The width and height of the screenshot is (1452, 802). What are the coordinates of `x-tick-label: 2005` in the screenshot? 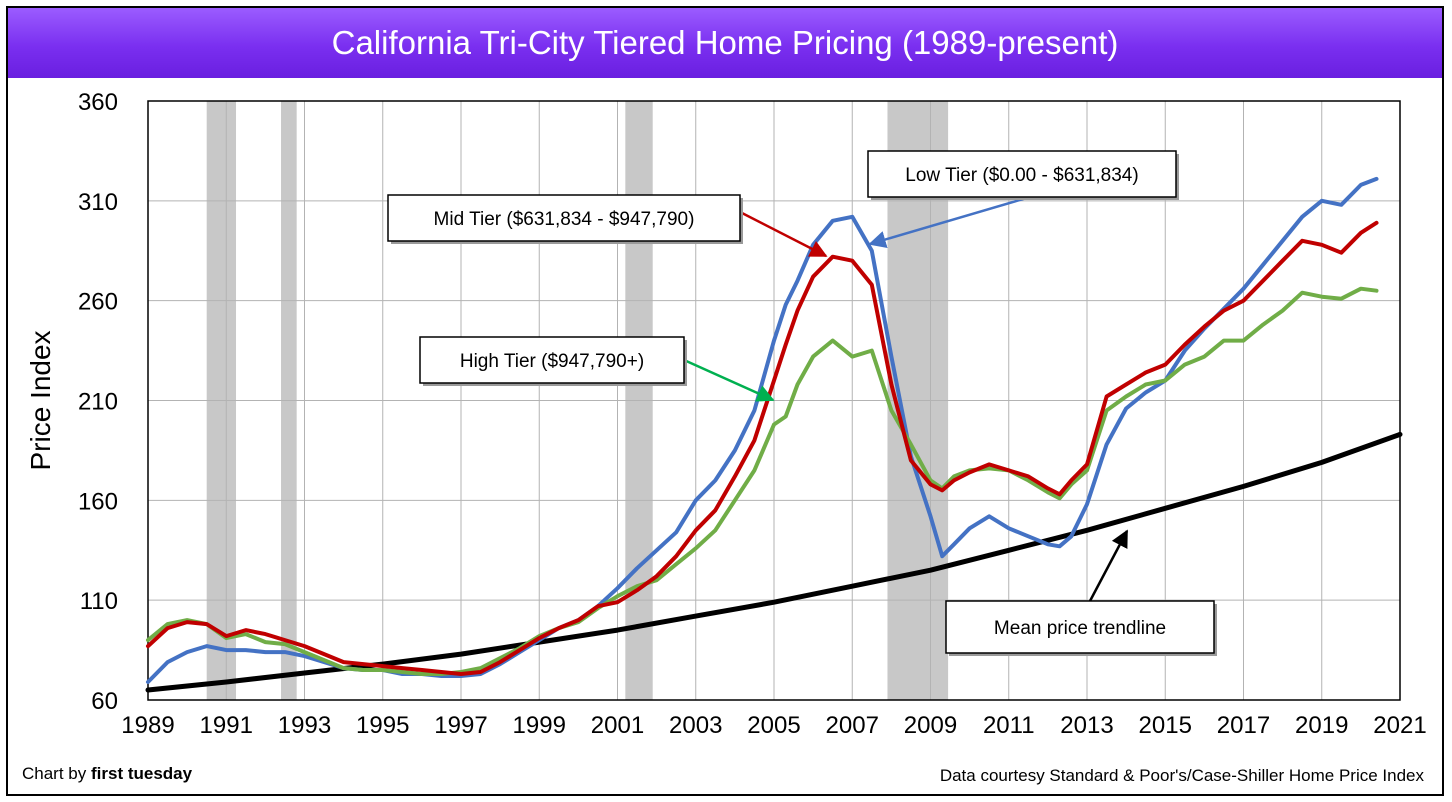 It's located at (773, 725).